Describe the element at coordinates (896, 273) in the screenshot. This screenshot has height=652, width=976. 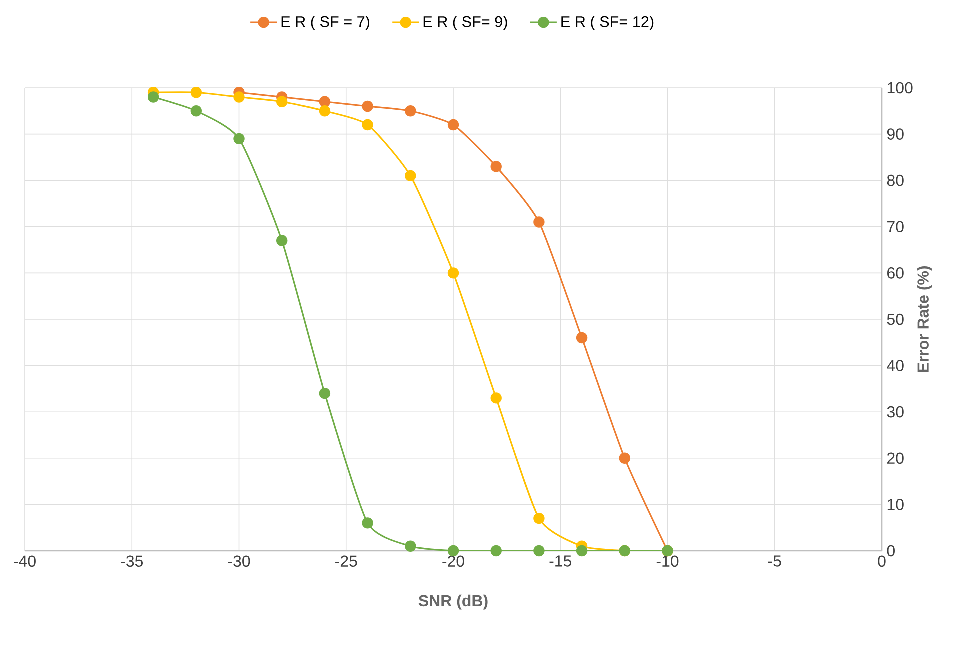
I see `y-tick-label: 60` at that location.